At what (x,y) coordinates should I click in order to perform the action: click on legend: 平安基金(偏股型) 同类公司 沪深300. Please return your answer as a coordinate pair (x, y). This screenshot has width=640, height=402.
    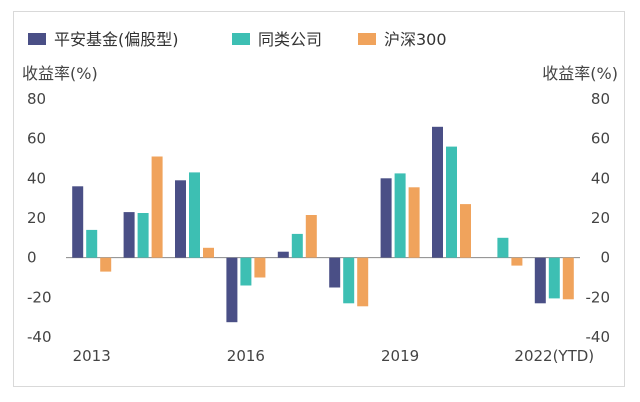
    Looking at the image, I should click on (237, 39).